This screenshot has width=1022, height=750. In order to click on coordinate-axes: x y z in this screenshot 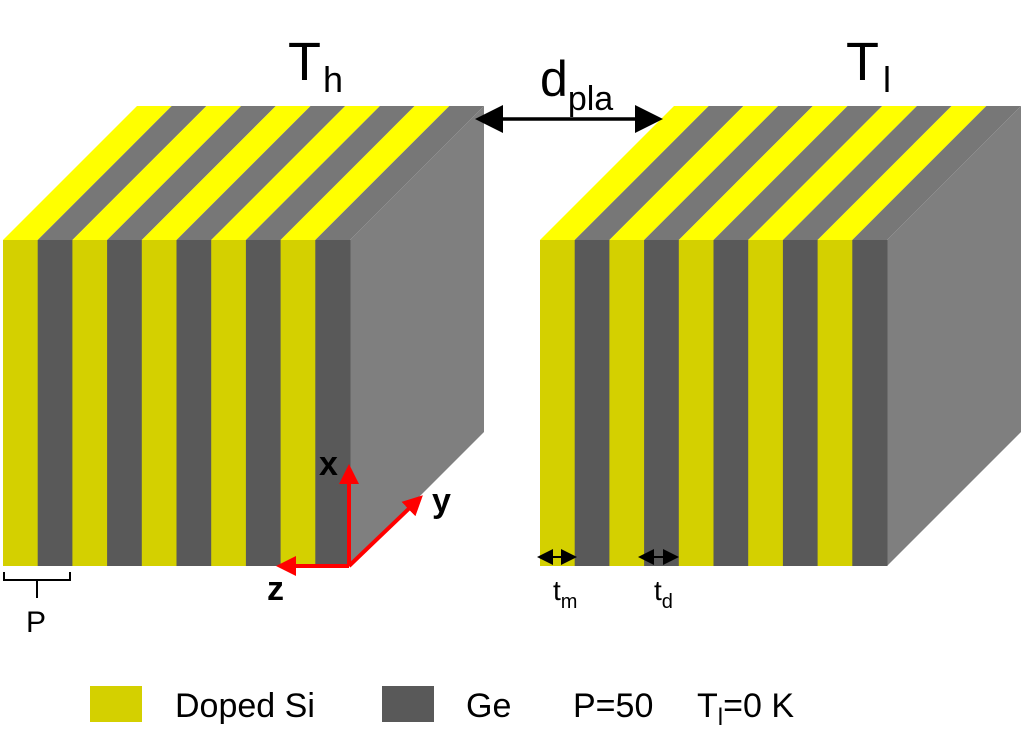, I will do `click(359, 526)`.